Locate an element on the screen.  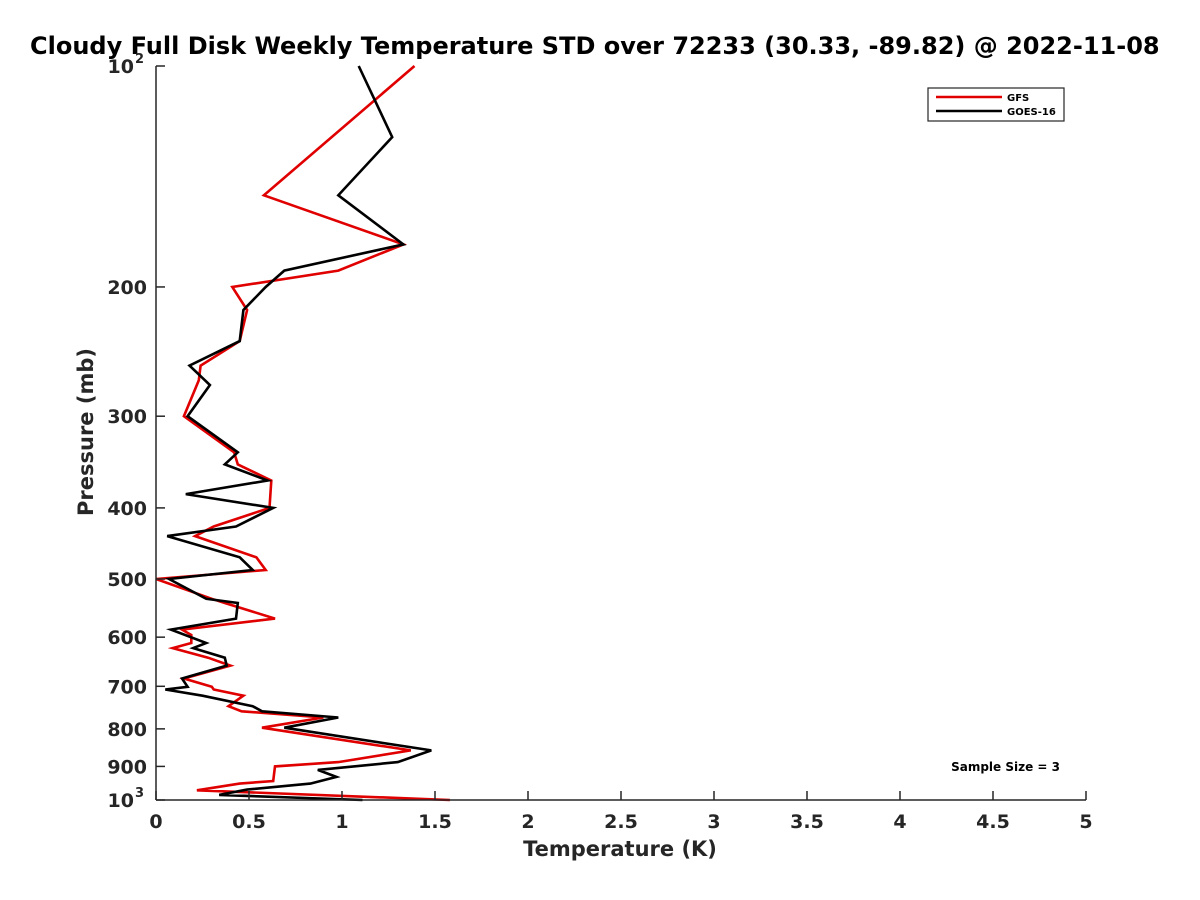
y-tick-label: 400 is located at coordinates (127, 509).